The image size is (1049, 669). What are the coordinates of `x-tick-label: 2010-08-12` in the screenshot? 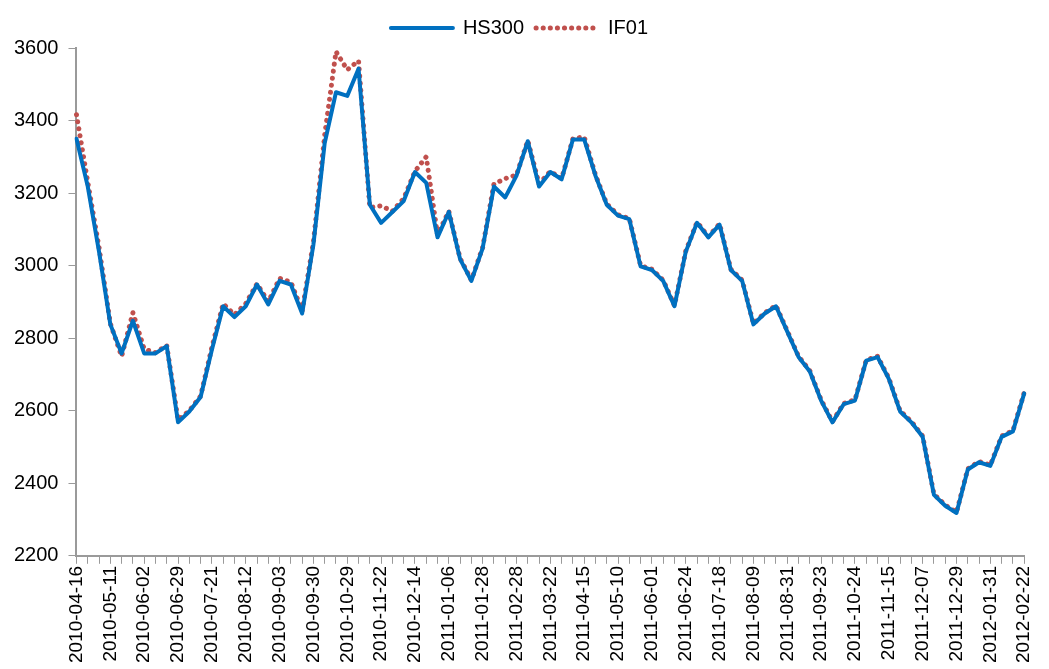 It's located at (244, 614).